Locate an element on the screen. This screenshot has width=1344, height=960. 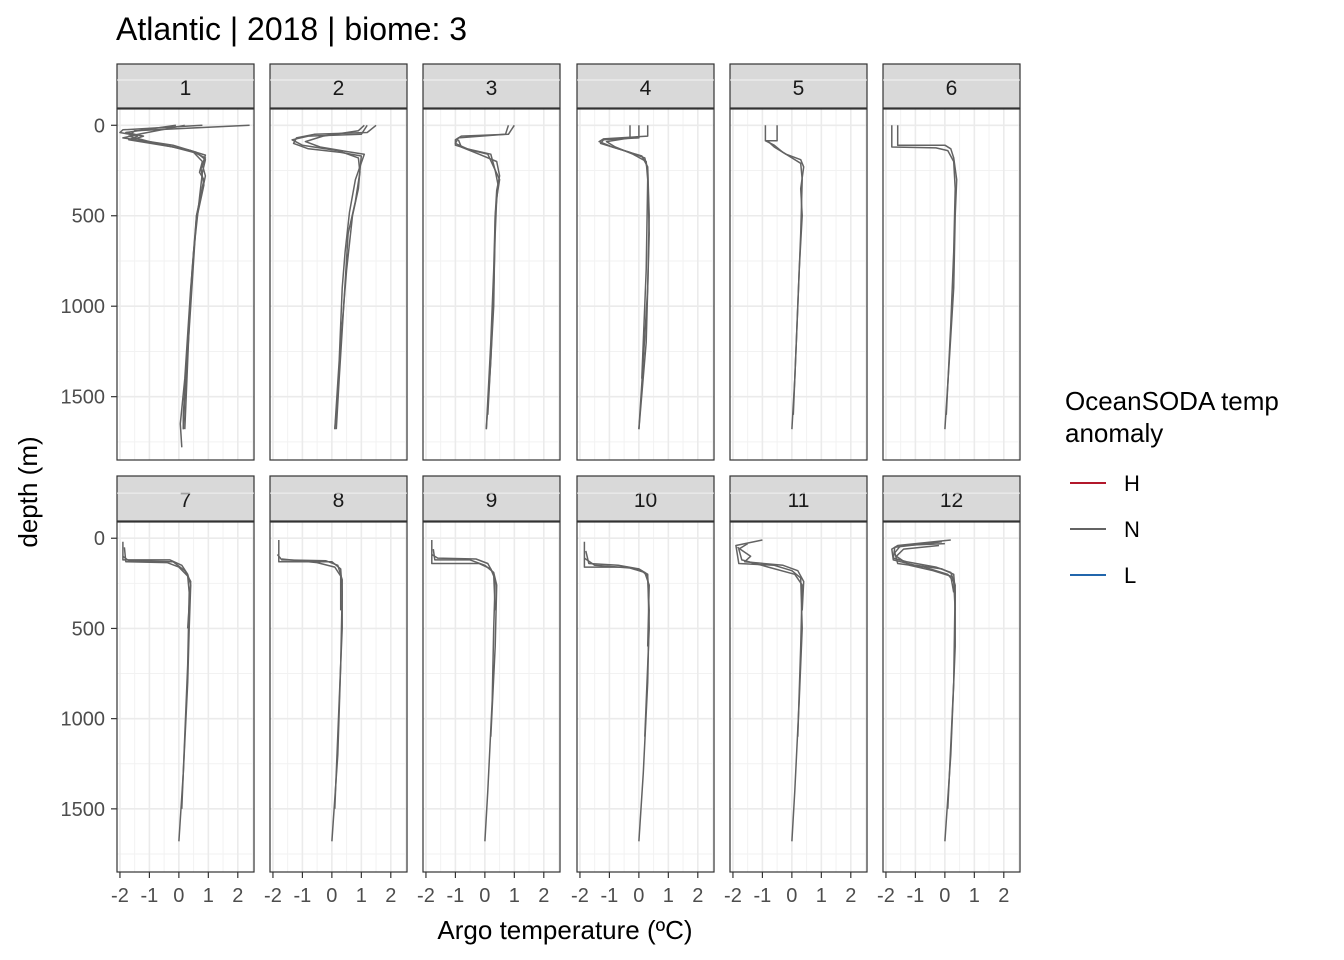
facet-panel-10: 10 -2 -1 0 1 2 is located at coordinates (643, 691).